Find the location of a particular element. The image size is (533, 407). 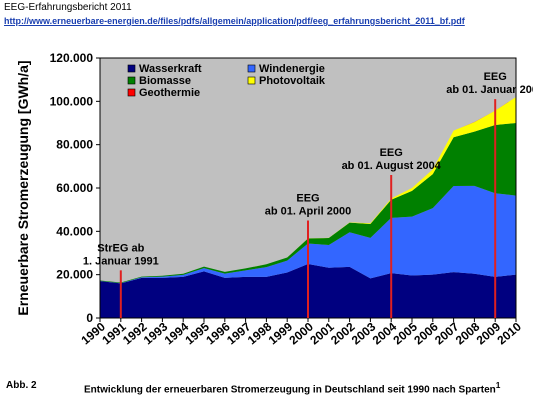

footnote-mark: 1 is located at coordinates (498, 385).